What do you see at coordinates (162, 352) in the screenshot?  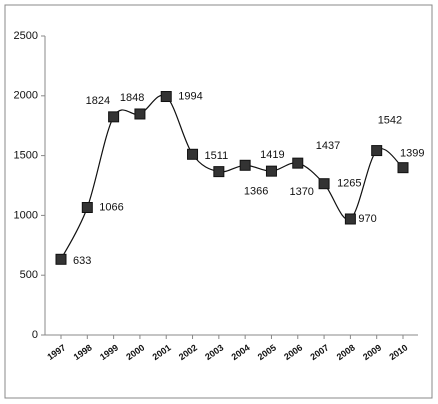 I see `x-tick-label: 2001` at bounding box center [162, 352].